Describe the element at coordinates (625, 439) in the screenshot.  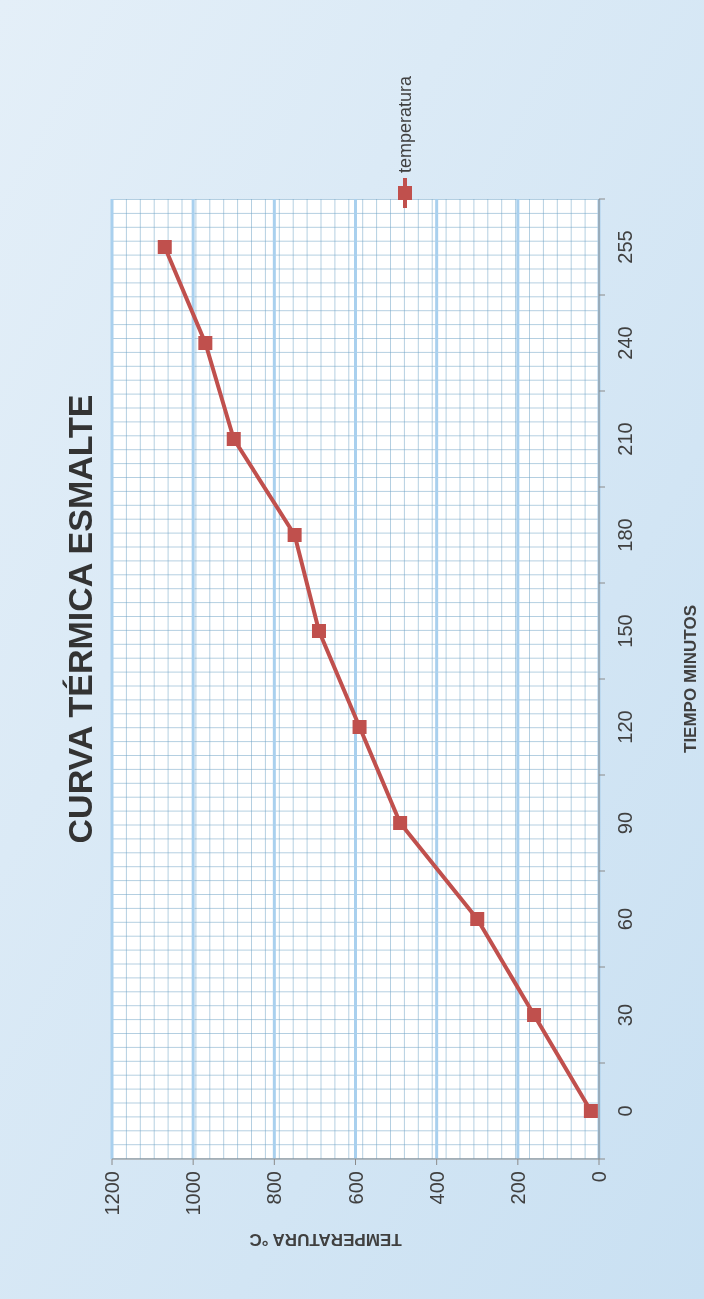
I see `y-tick-label: 210` at that location.